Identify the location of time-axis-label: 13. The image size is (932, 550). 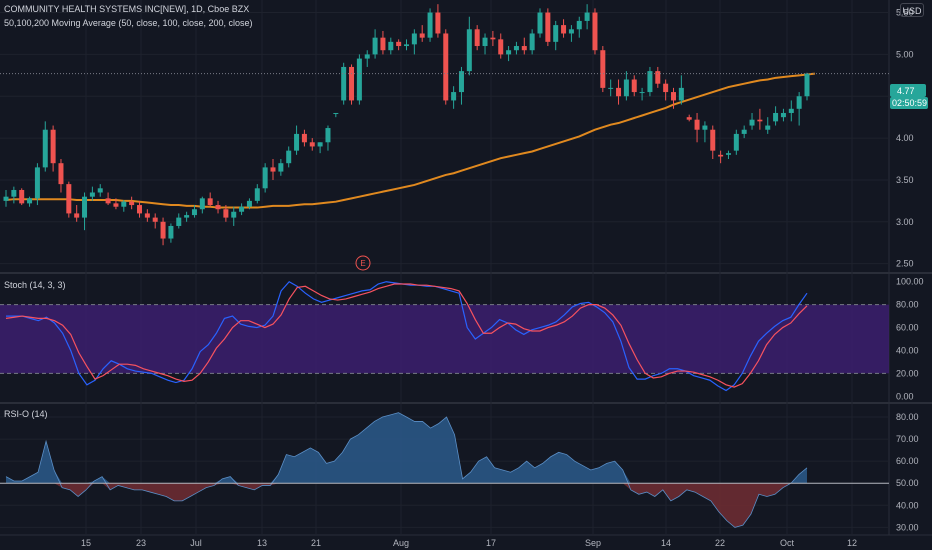
(262, 543).